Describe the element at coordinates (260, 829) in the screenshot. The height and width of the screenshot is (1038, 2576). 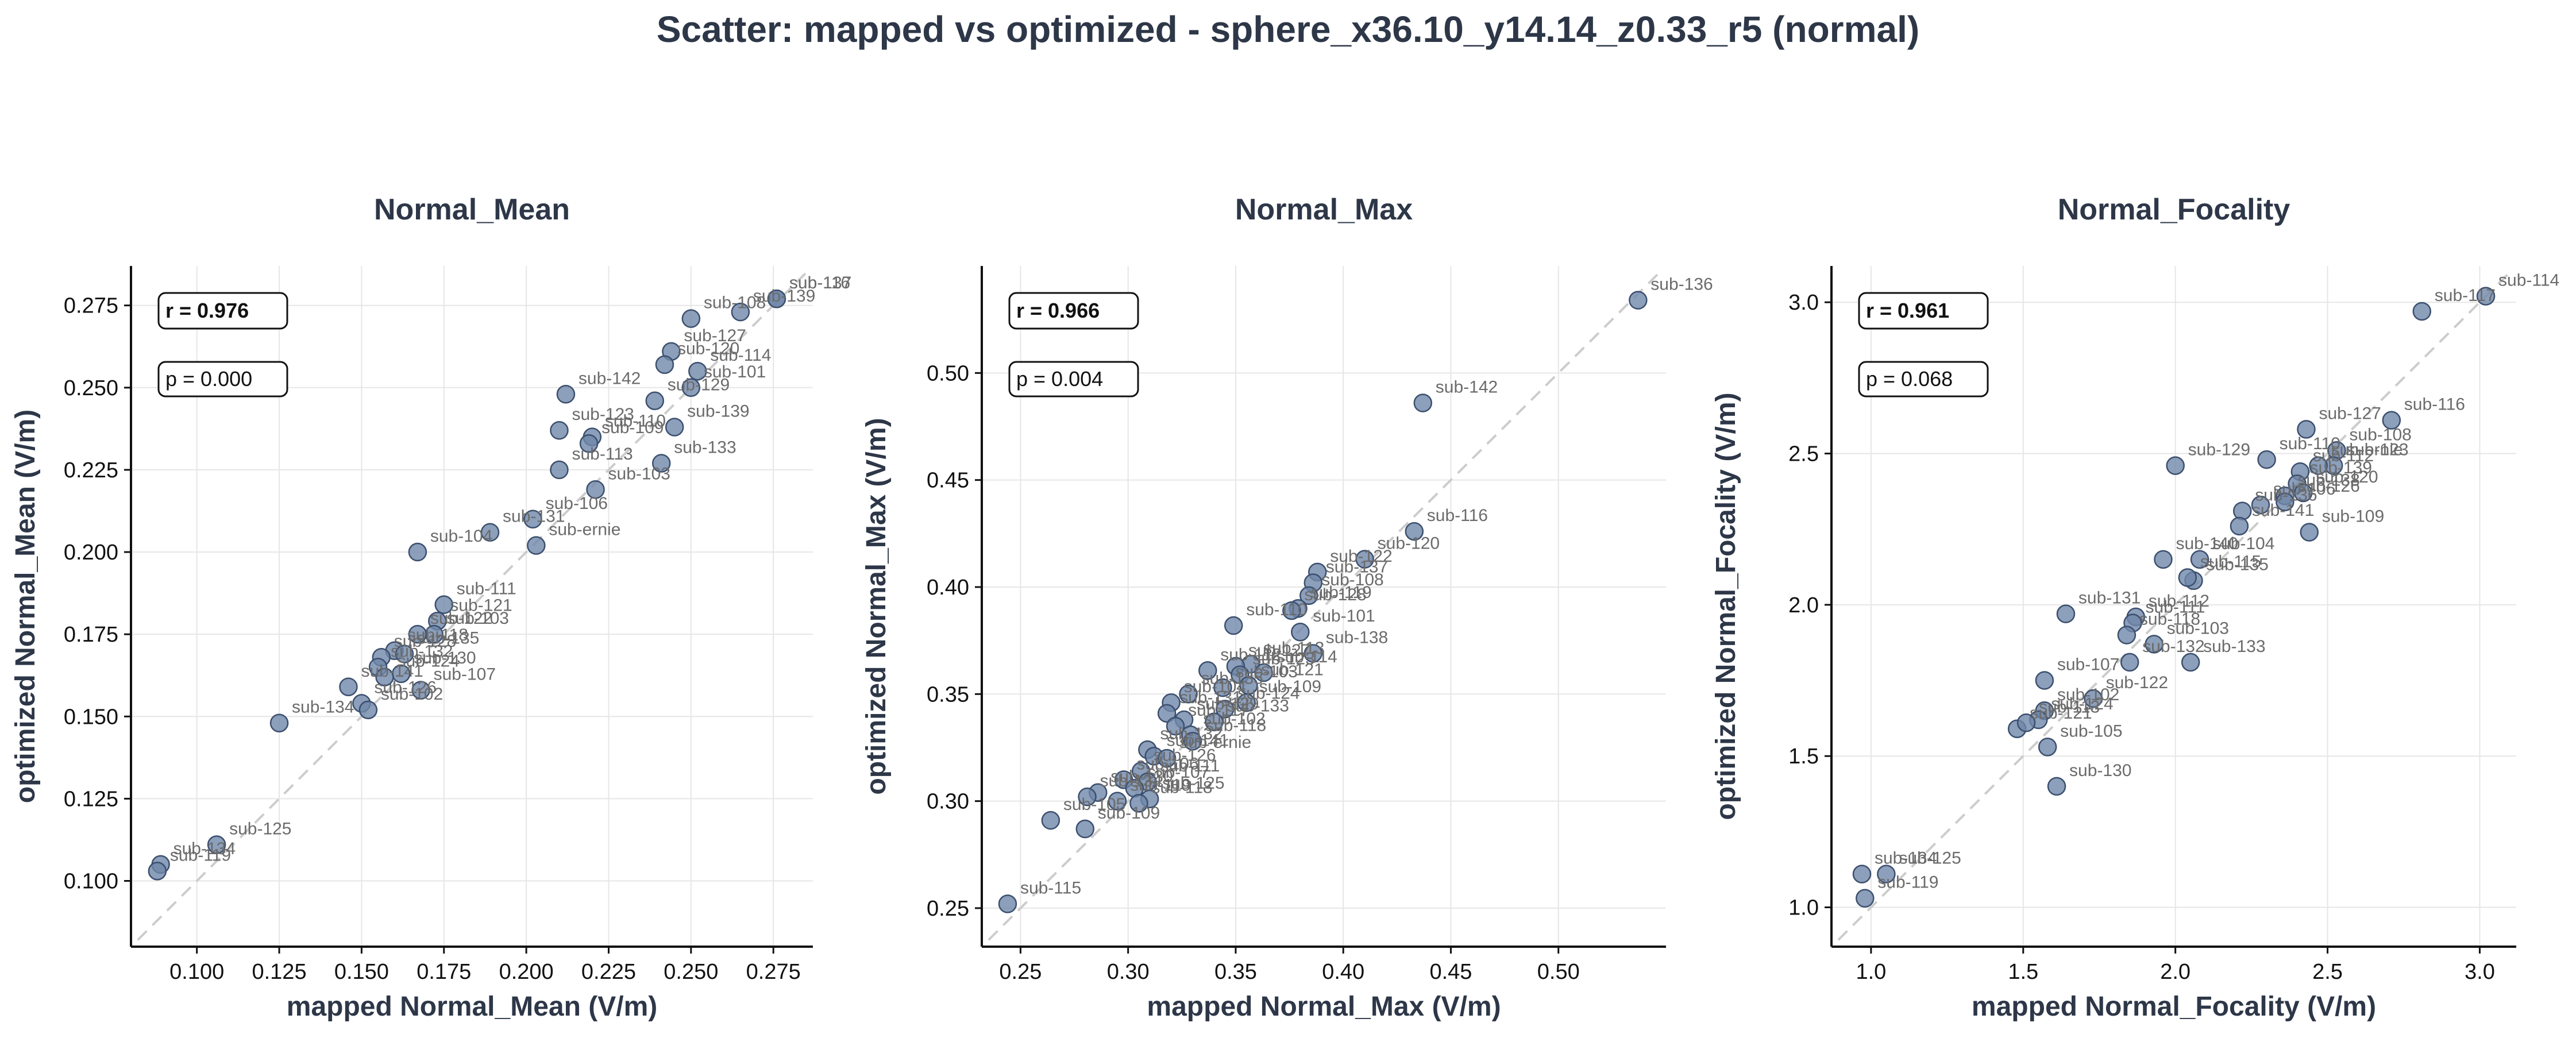
I see `point-label: sub-125` at that location.